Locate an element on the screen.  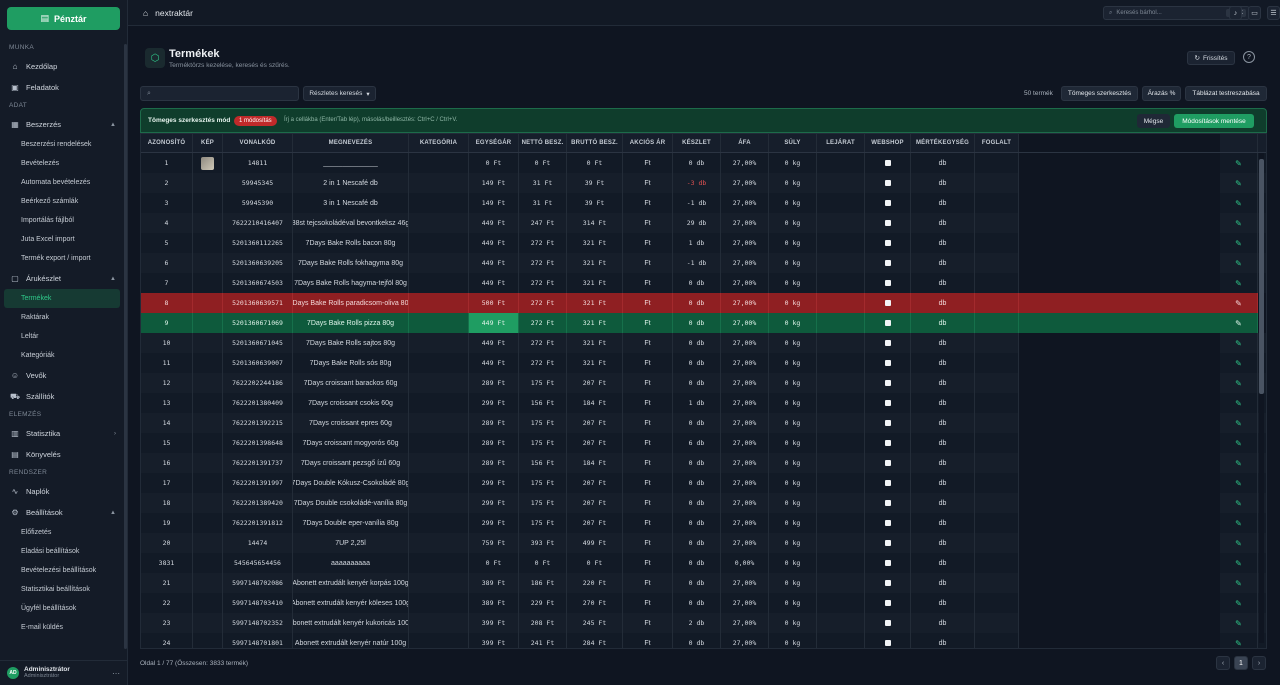
column-header: AZONOSÍTÓ is located at coordinates (167, 143).